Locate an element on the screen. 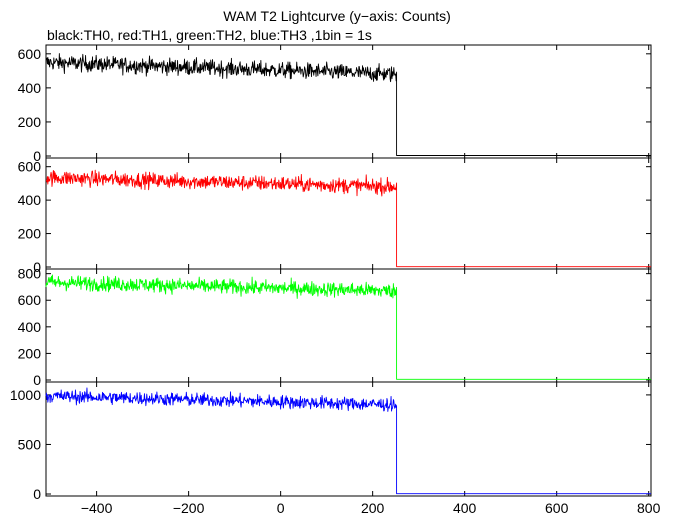  y-tick-label-TH2: 600 is located at coordinates (30, 300).